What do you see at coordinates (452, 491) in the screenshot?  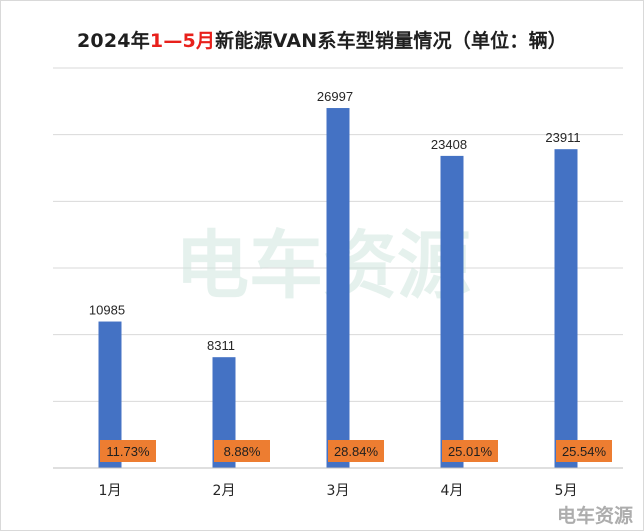 I see `category-label-4: 4月` at bounding box center [452, 491].